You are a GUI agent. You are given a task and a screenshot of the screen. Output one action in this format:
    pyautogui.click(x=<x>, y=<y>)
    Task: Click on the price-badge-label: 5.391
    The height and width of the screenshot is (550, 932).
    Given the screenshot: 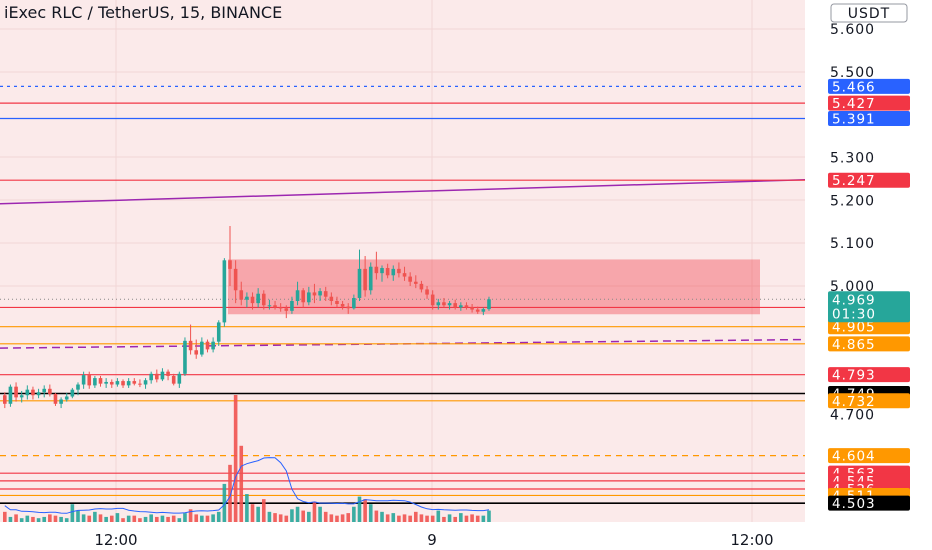 What is the action you would take?
    pyautogui.click(x=854, y=120)
    